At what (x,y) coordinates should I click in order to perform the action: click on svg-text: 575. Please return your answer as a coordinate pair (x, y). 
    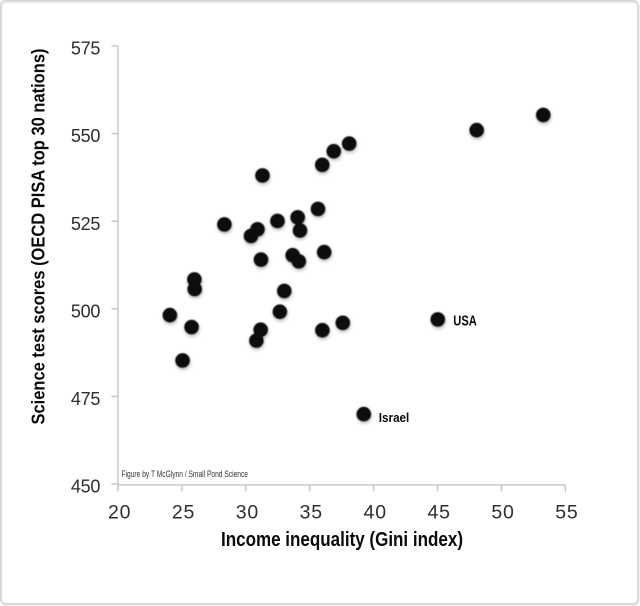
    Looking at the image, I should click on (86, 49).